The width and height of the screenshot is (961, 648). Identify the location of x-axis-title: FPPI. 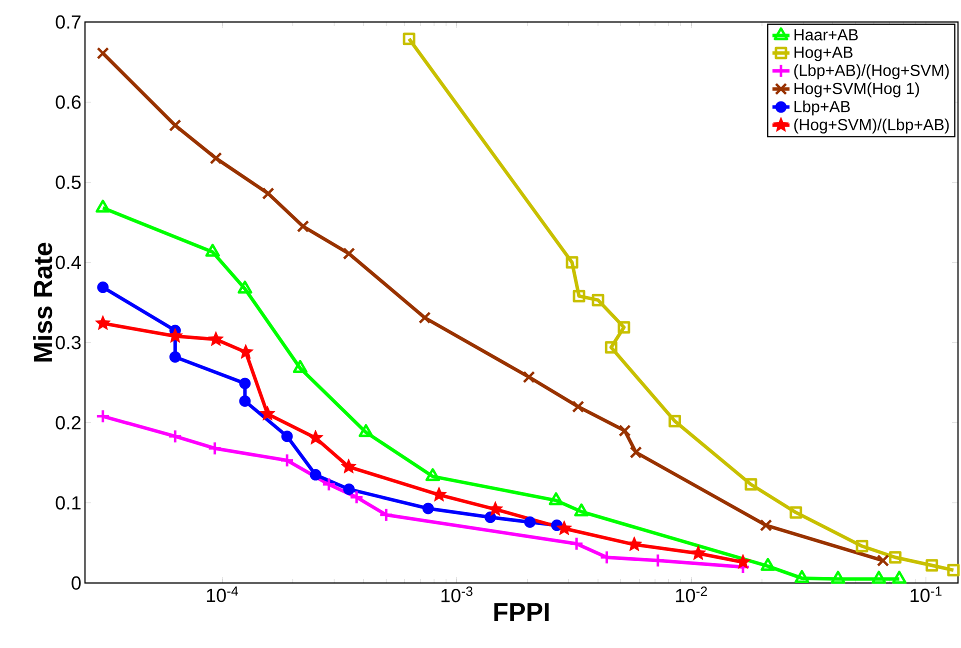
(521, 612).